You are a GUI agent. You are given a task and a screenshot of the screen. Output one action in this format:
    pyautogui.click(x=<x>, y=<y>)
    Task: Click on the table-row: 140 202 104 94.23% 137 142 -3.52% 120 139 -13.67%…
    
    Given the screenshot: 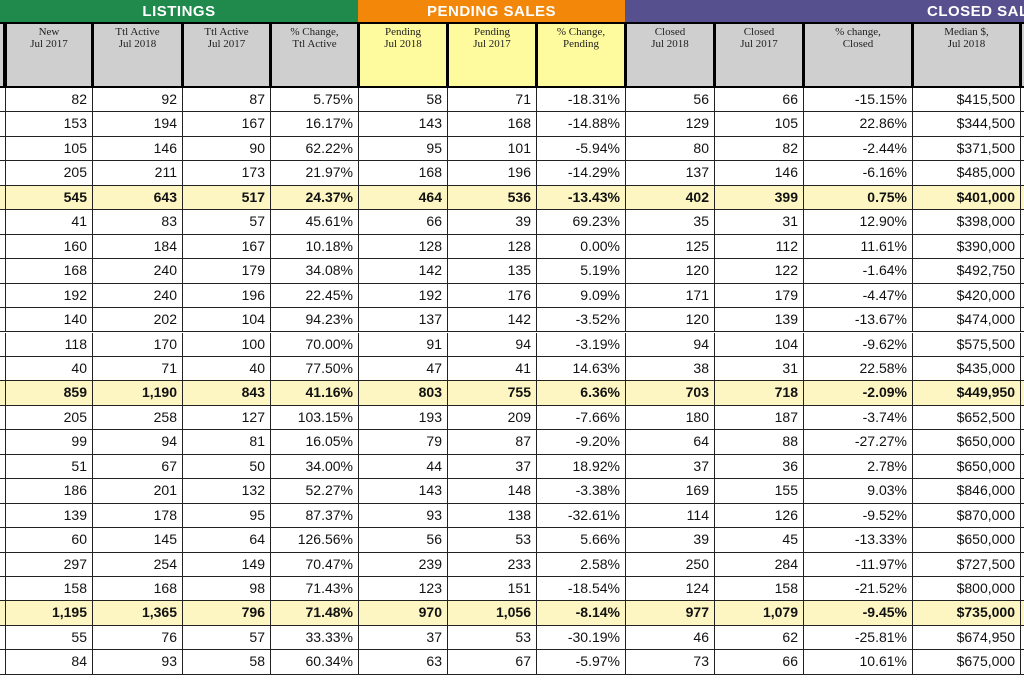 What is the action you would take?
    pyautogui.click(x=512, y=320)
    